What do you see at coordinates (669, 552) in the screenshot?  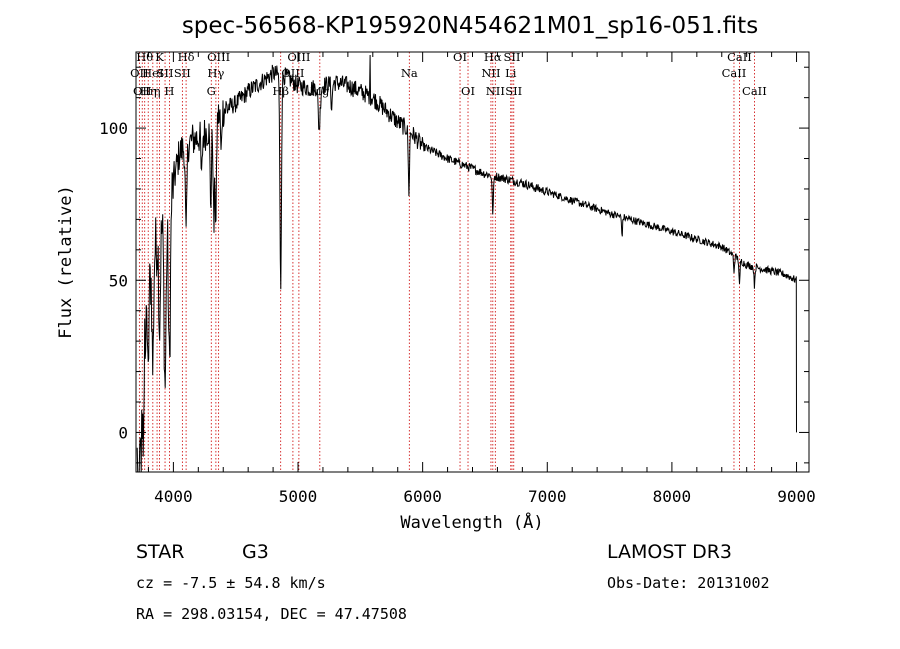 I see `survey-name: LAMOST DR3` at bounding box center [669, 552].